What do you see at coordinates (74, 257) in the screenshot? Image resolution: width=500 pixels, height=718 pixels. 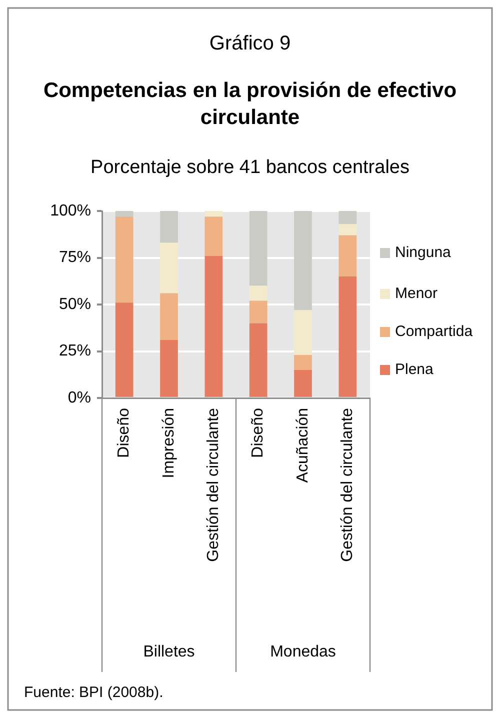 I see `y-tick-label: 75%` at bounding box center [74, 257].